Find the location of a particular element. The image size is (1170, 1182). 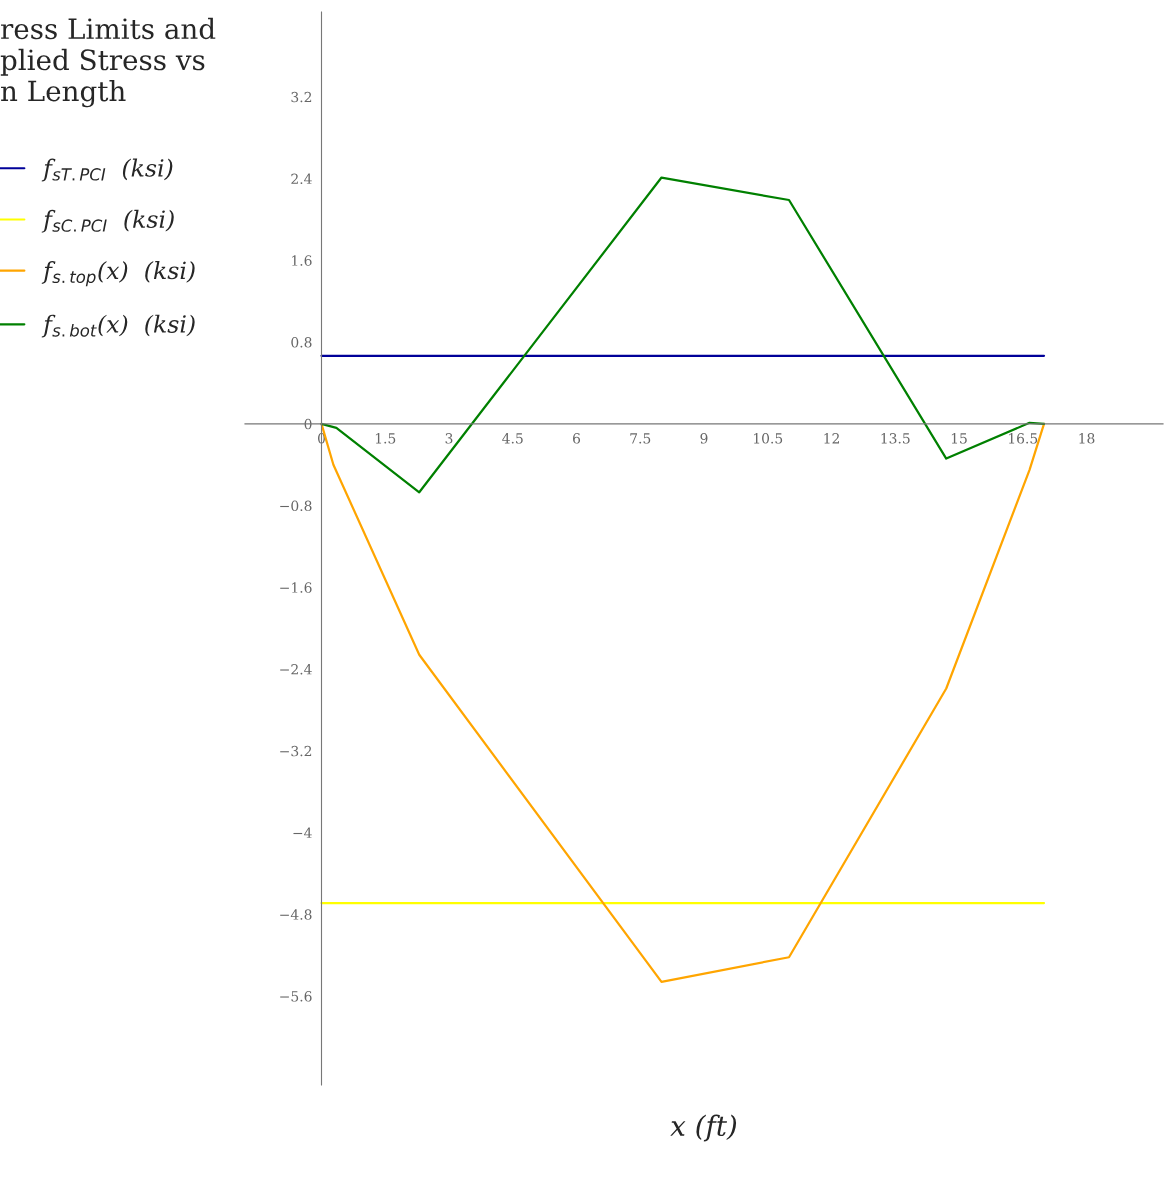

x-tick-label: 7.5 is located at coordinates (640, 438).